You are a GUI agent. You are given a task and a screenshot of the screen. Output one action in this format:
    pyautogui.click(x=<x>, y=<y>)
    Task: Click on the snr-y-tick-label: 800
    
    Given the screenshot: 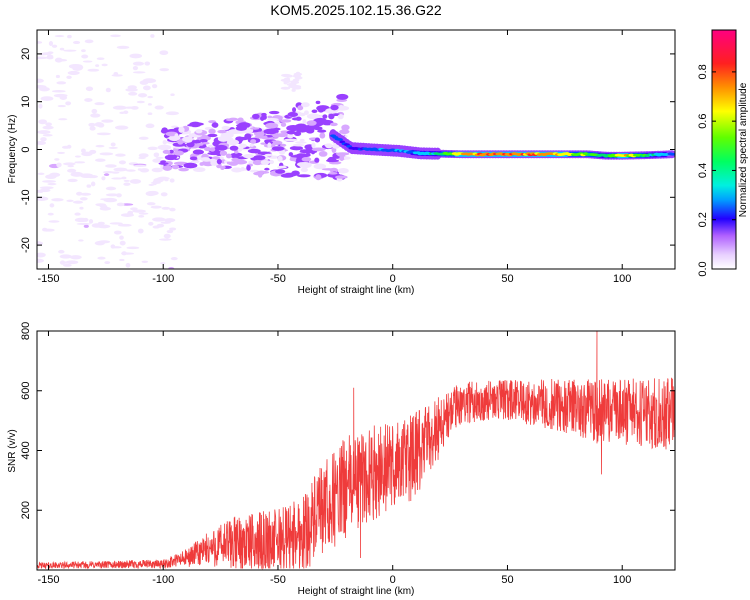 What is the action you would take?
    pyautogui.click(x=26, y=331)
    